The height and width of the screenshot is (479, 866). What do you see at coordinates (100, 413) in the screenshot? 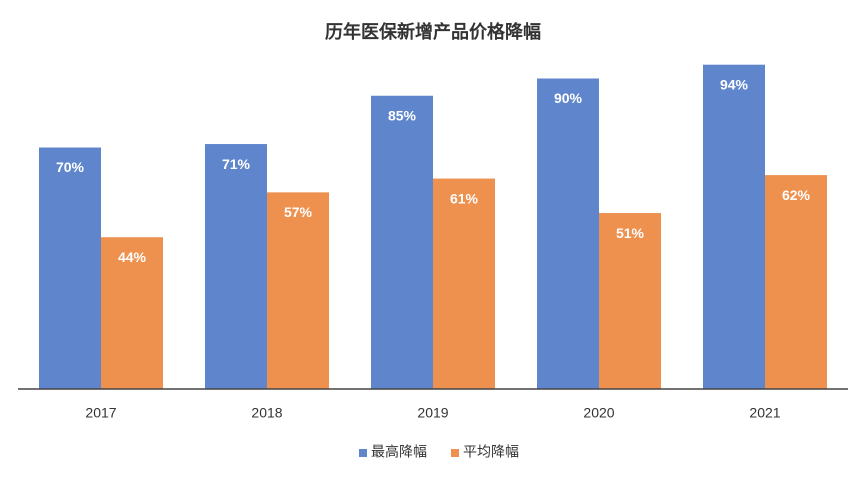
I see `x-tick-label: 2017` at bounding box center [100, 413].